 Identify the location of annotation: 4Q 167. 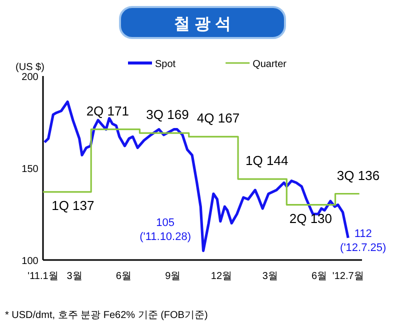
(218, 118).